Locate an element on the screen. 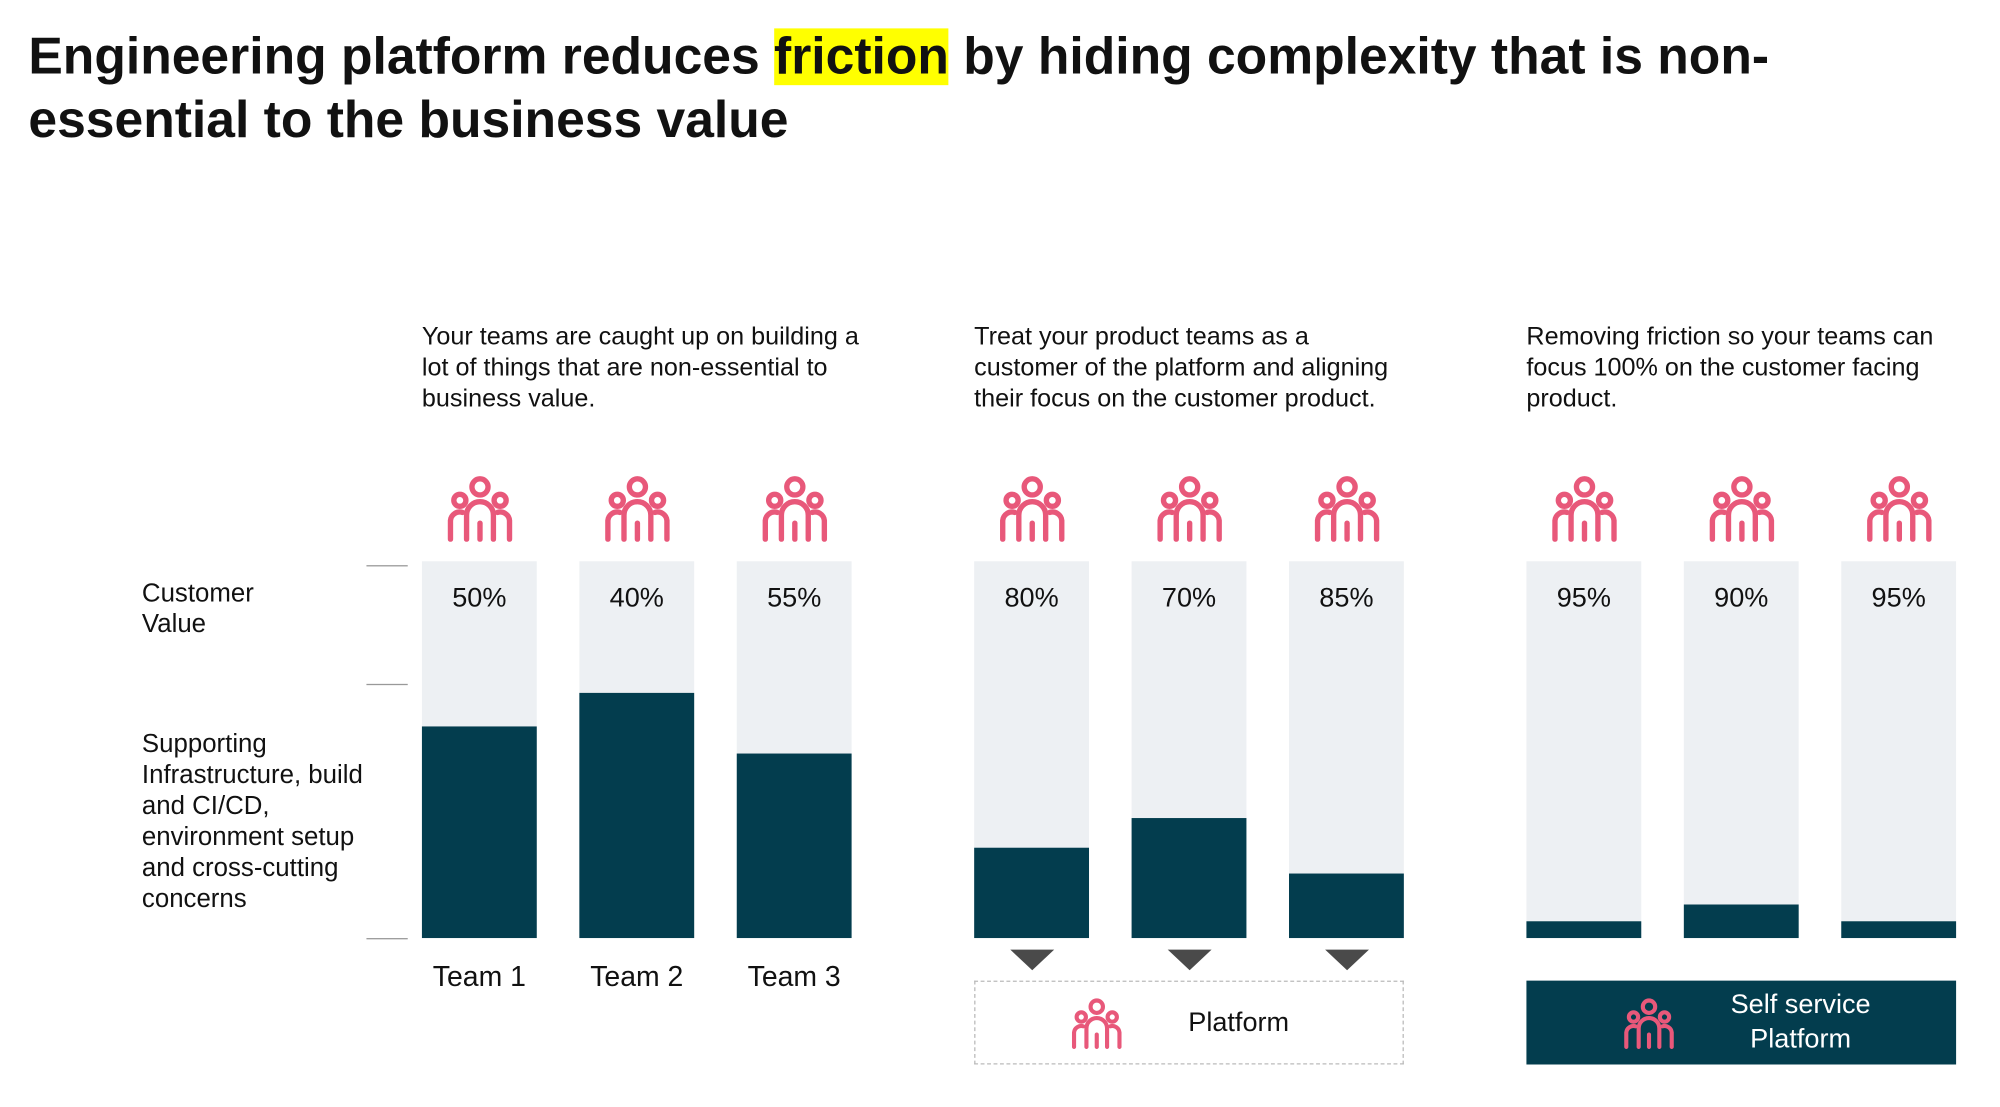 The height and width of the screenshot is (1107, 2000). row-label: Customer Value is located at coordinates (197, 609).